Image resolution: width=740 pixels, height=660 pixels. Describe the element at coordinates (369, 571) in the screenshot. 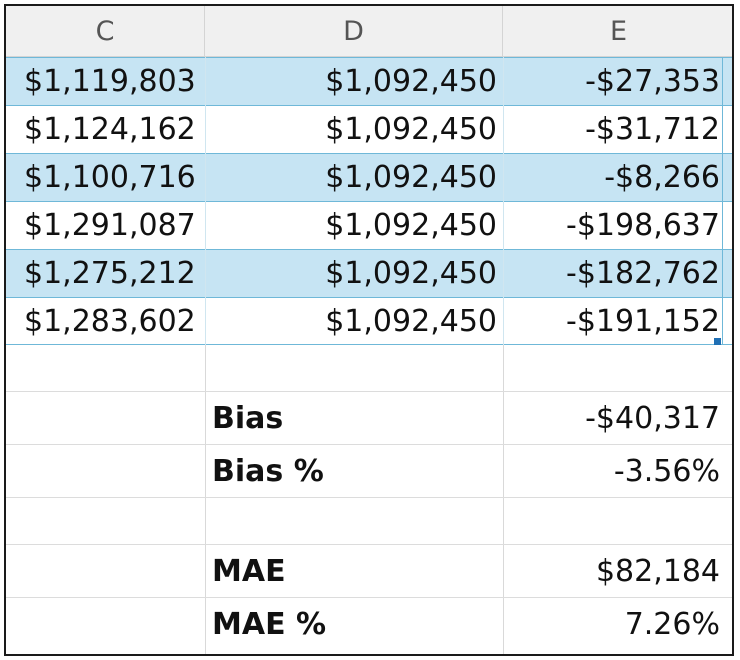

I see `summary-row-mae: MAE $82,184` at that location.